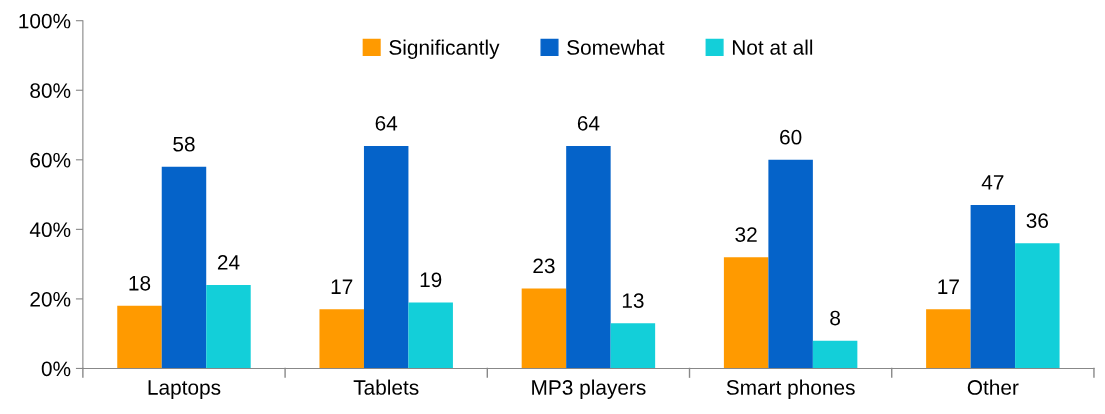  I want to click on x-tick-label: Other, so click(993, 387).